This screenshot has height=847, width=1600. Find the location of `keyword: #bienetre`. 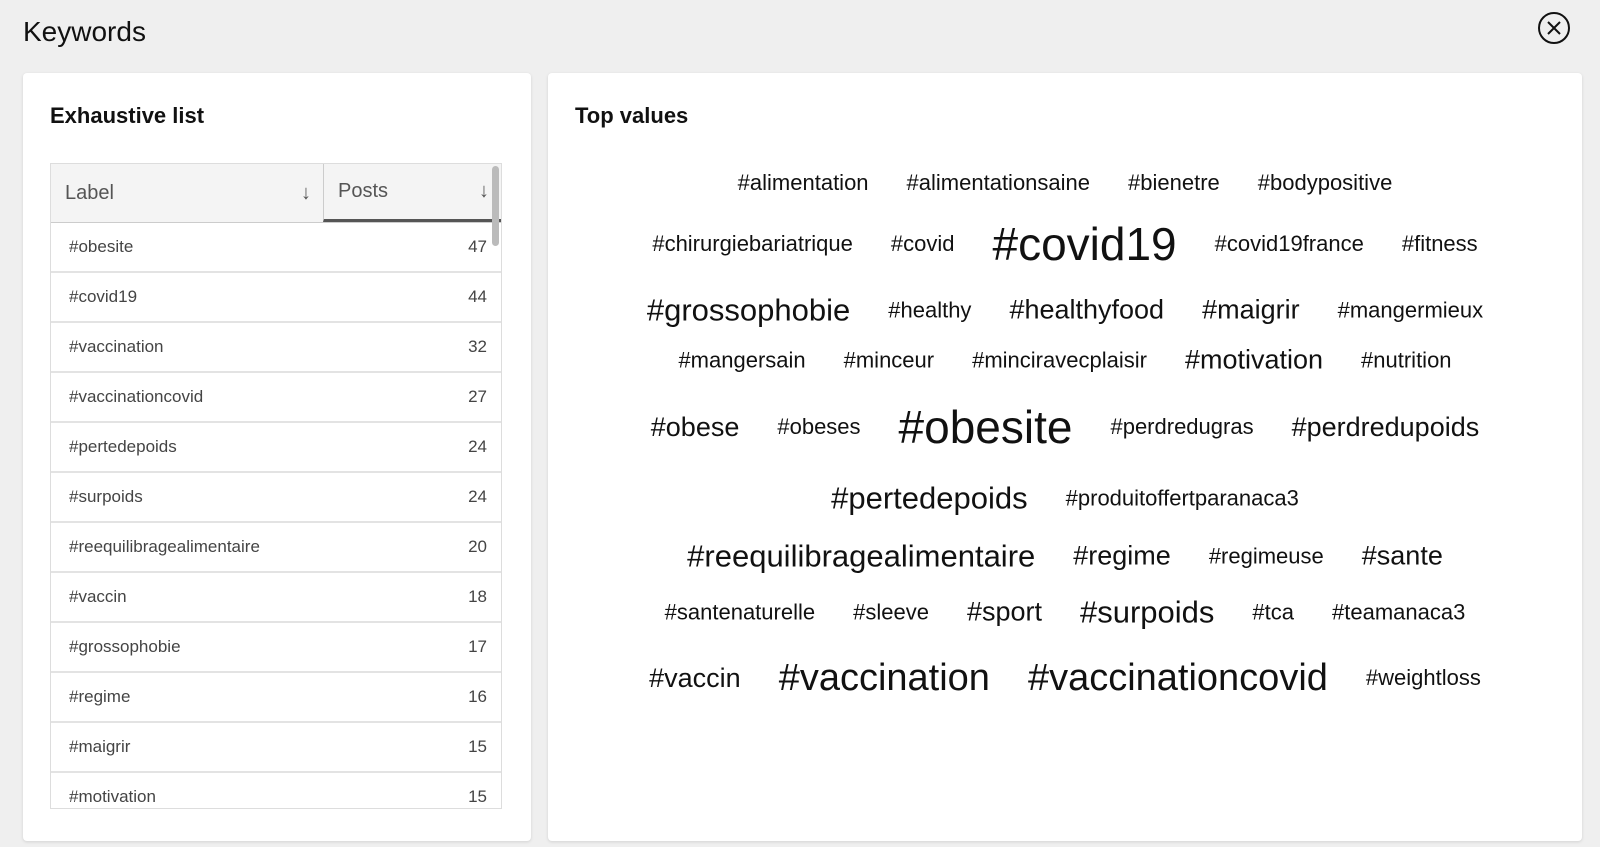

keyword: #bienetre is located at coordinates (1174, 182).